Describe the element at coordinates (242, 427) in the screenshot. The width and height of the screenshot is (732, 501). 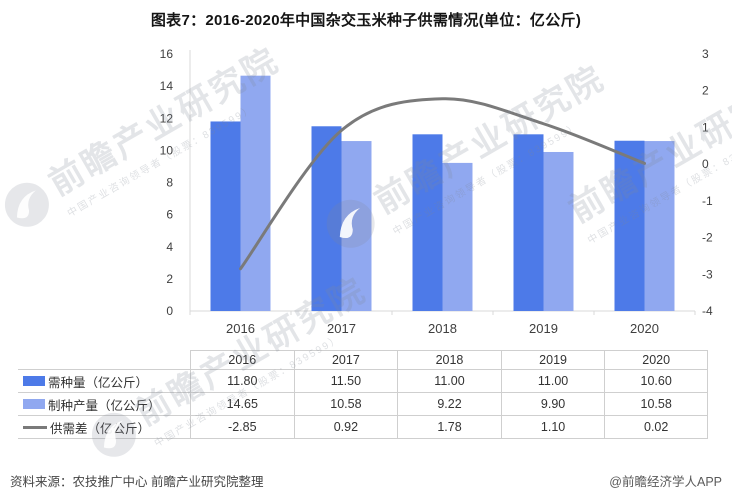
I see `table-value-cell: -2.85` at that location.